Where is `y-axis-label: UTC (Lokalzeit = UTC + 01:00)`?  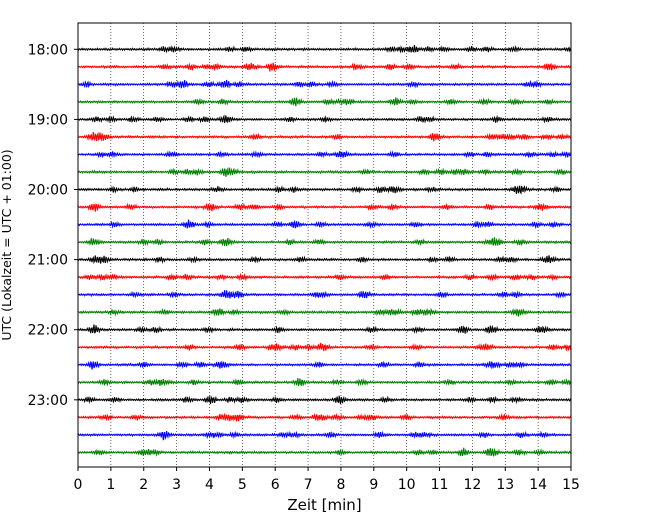 y-axis-label: UTC (Lokalzeit = UTC + 01:00) is located at coordinates (7, 244).